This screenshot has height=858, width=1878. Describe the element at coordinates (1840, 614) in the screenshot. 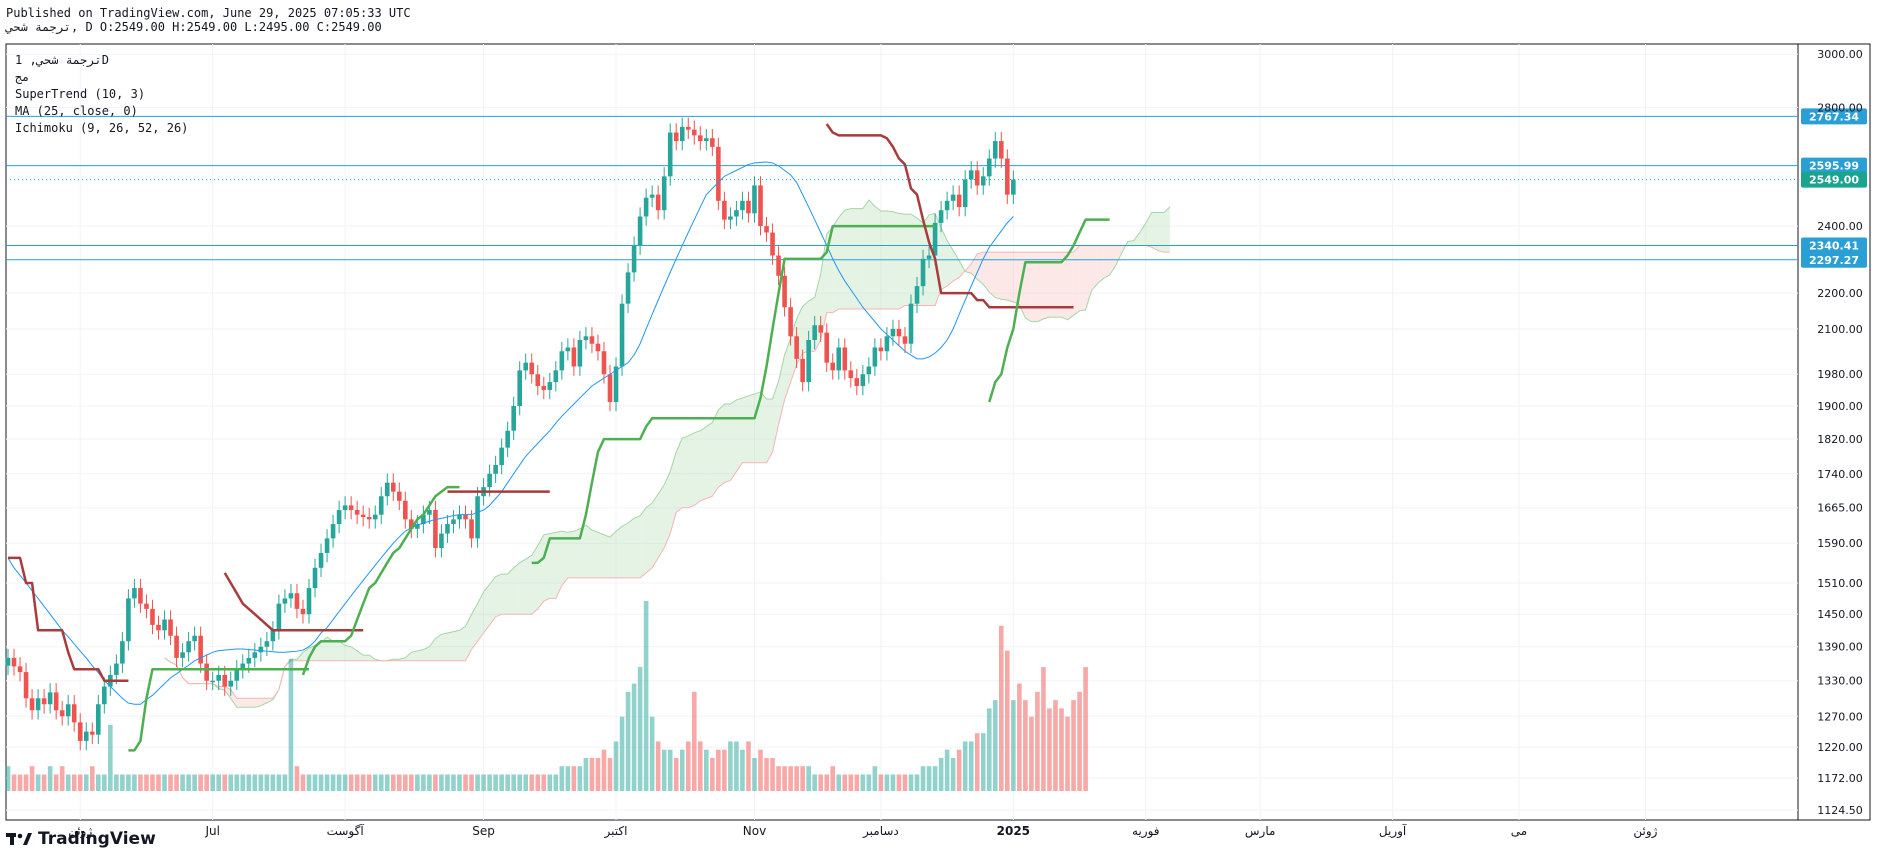

I see `price-tick-label: 1450.00` at that location.